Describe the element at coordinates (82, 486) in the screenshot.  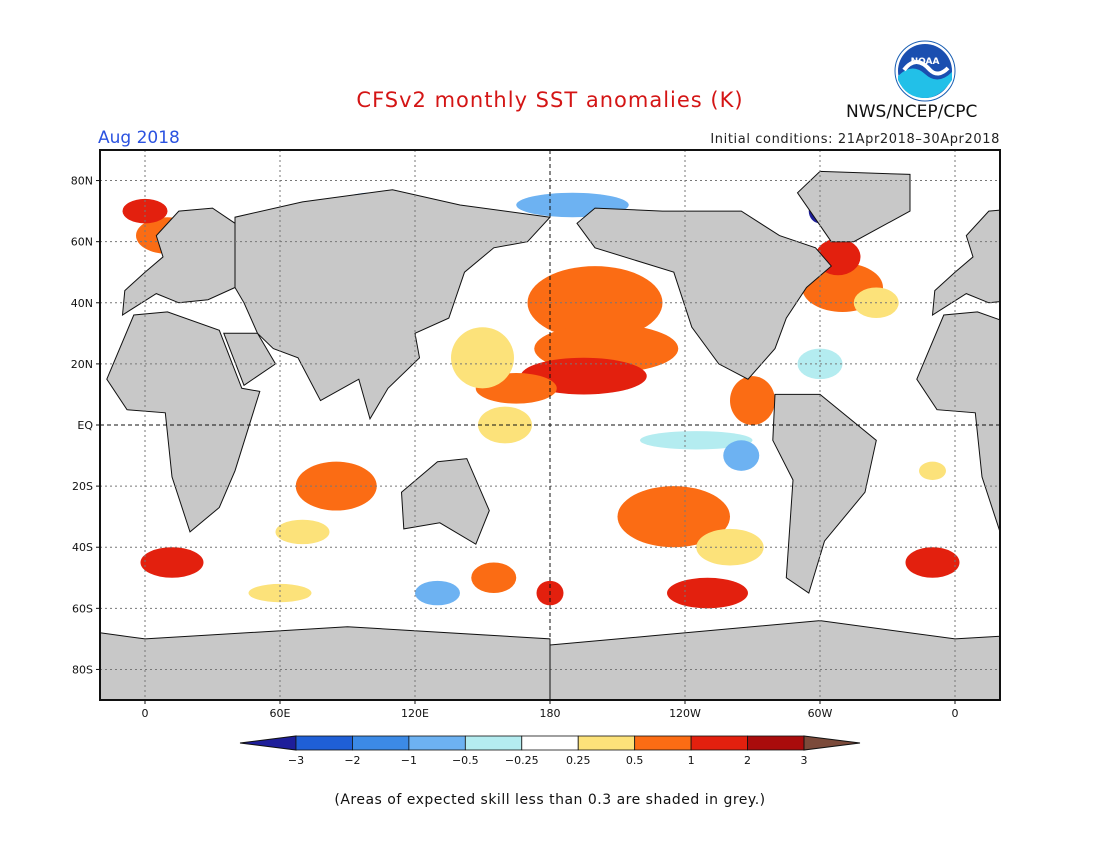
I see `lat-tick-label: 20S` at that location.